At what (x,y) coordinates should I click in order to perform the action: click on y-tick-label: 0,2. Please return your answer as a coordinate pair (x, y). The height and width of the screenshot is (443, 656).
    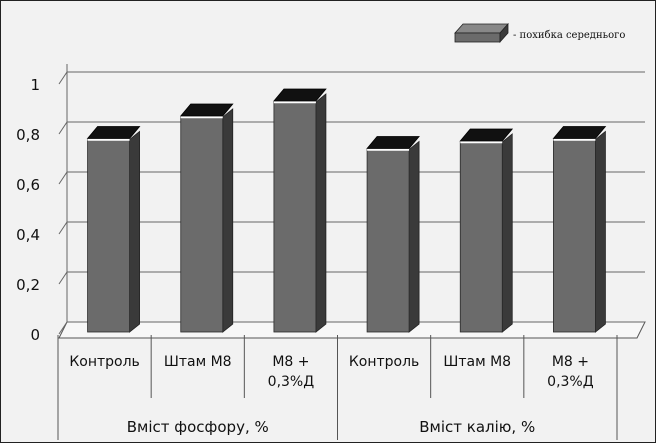
    Looking at the image, I should click on (28, 285).